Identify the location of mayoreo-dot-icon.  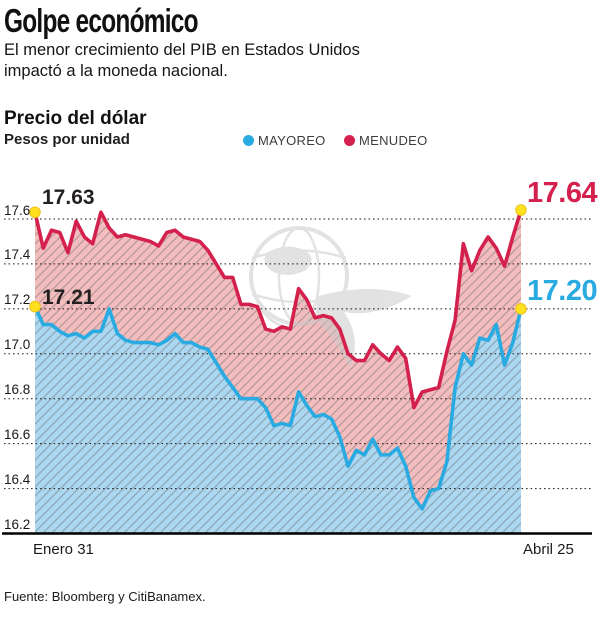
(248, 140).